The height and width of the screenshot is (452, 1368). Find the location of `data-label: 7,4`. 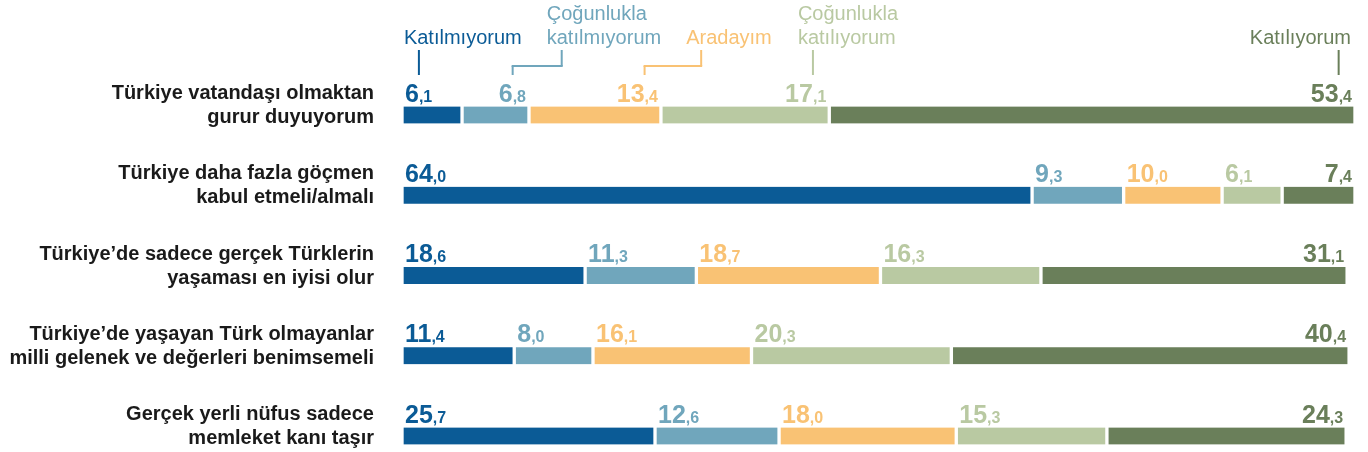

data-label: 7,4 is located at coordinates (1338, 172).